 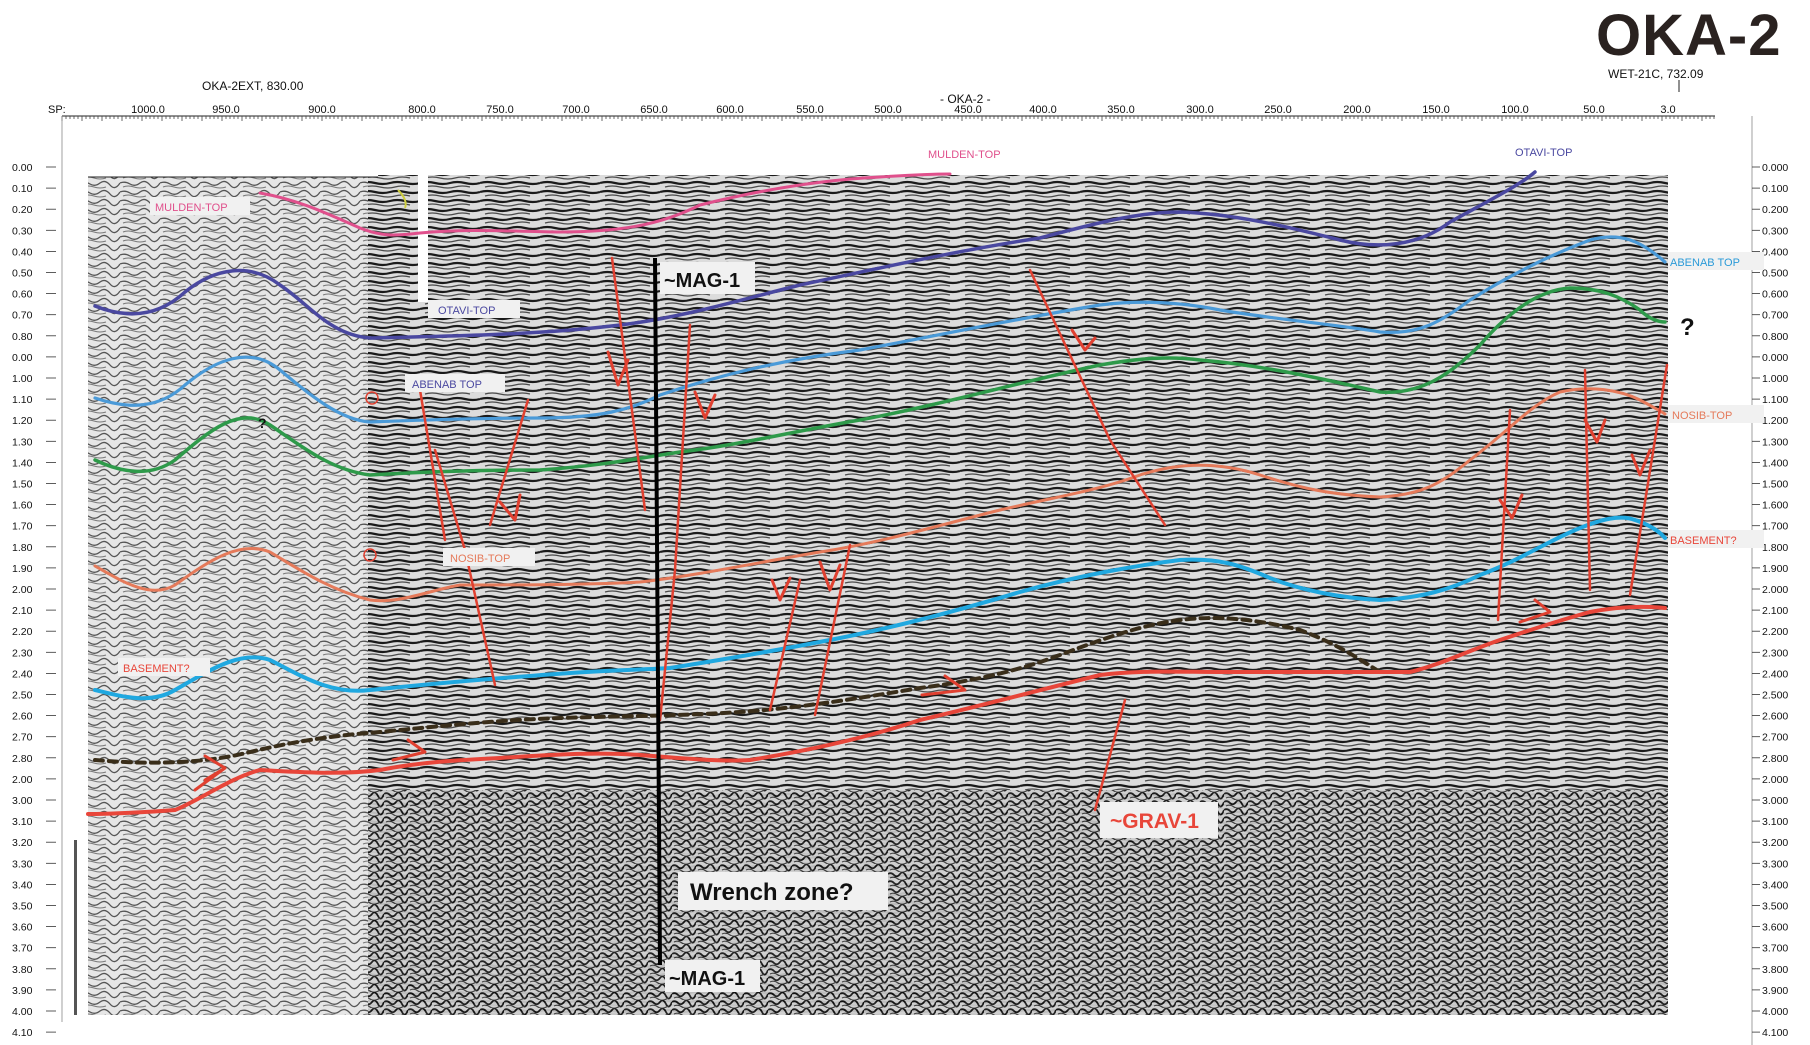 I want to click on right-time-tick-label: 3.300, so click(x=1775, y=864).